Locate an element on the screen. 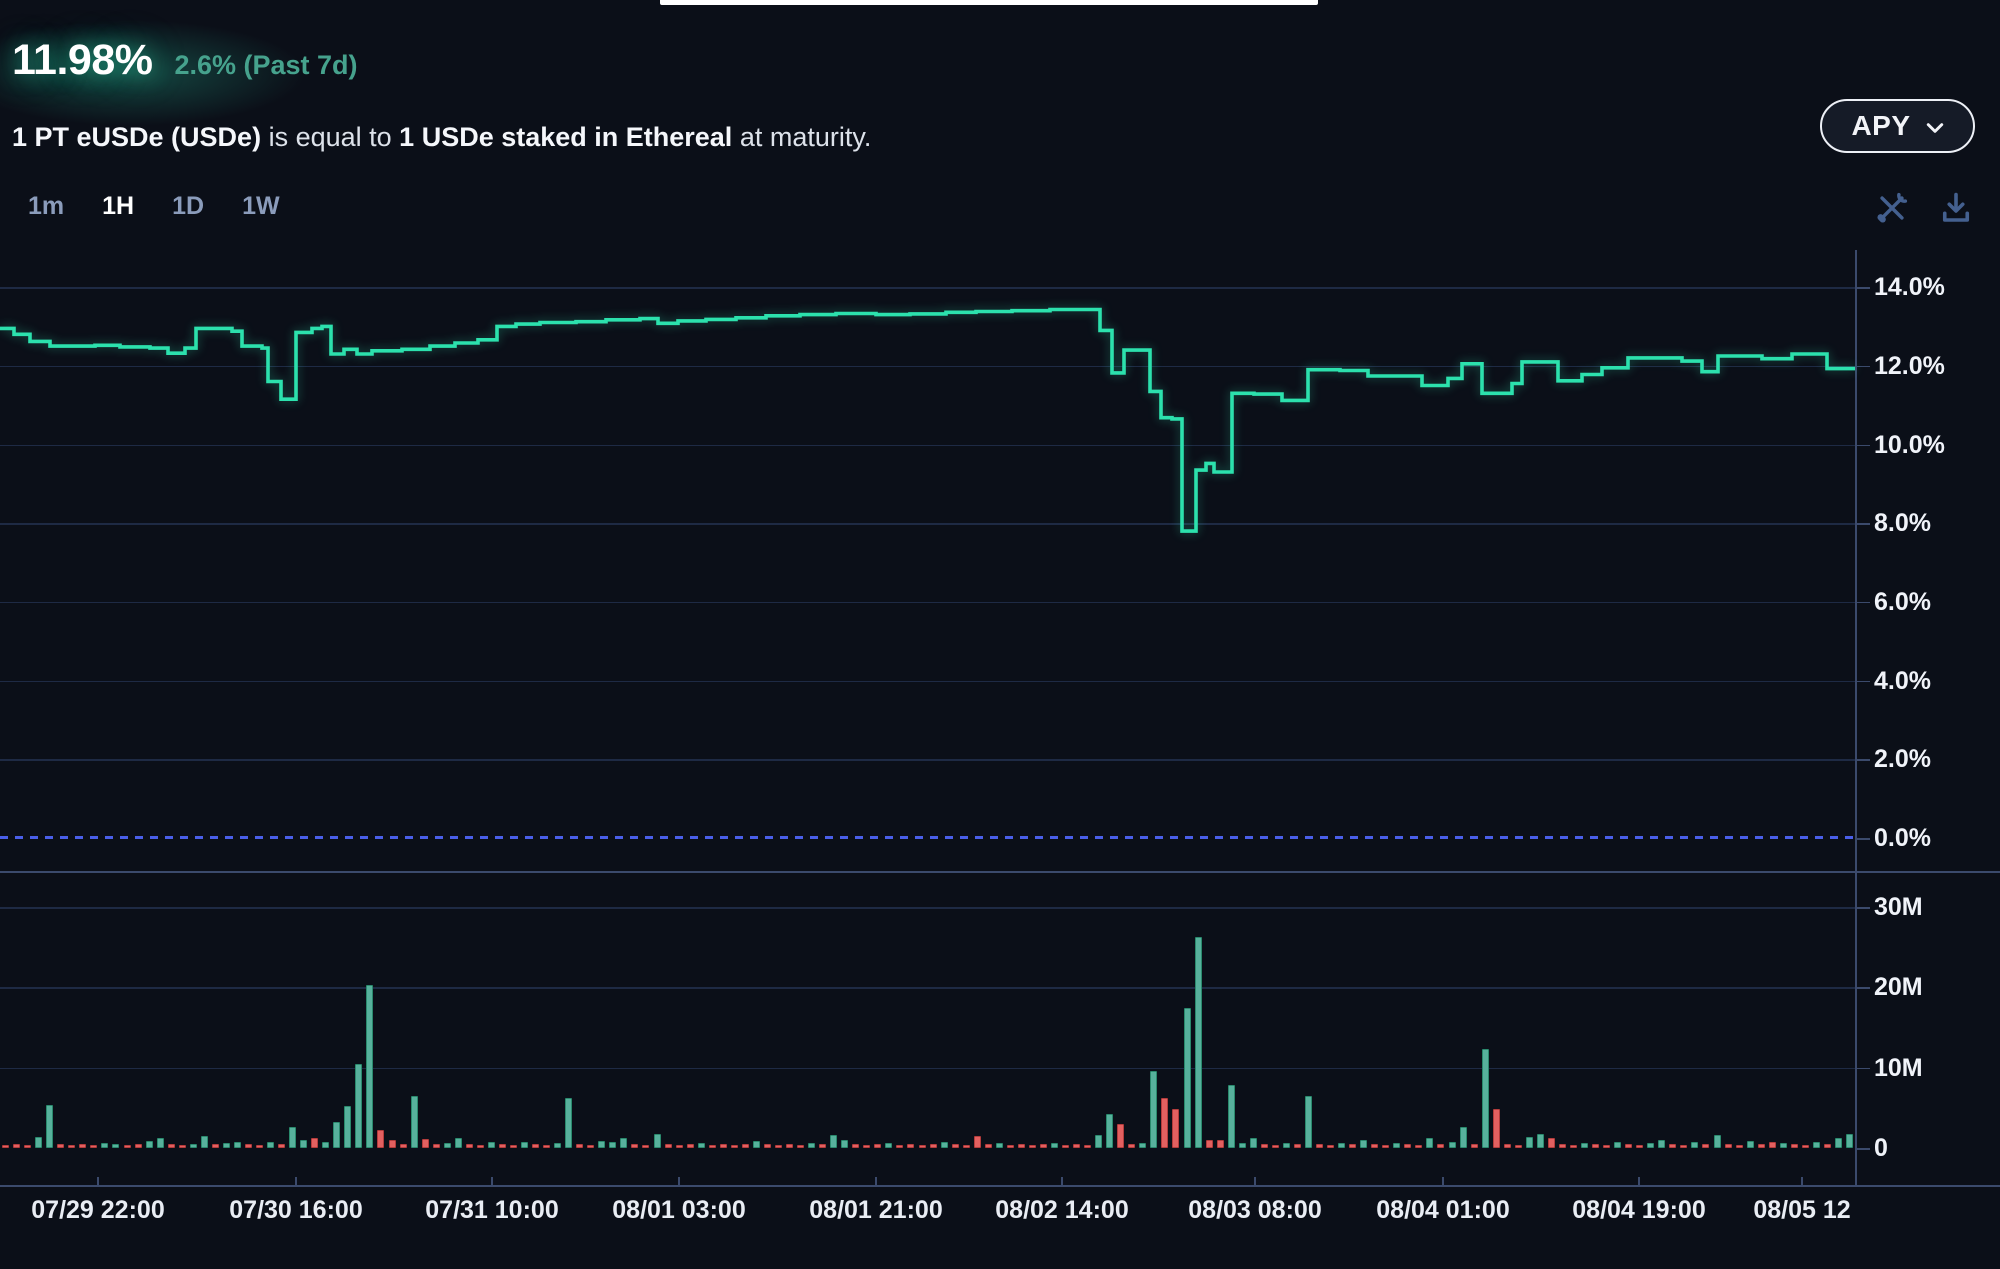  range-button-1m: 1m is located at coordinates (46, 206).